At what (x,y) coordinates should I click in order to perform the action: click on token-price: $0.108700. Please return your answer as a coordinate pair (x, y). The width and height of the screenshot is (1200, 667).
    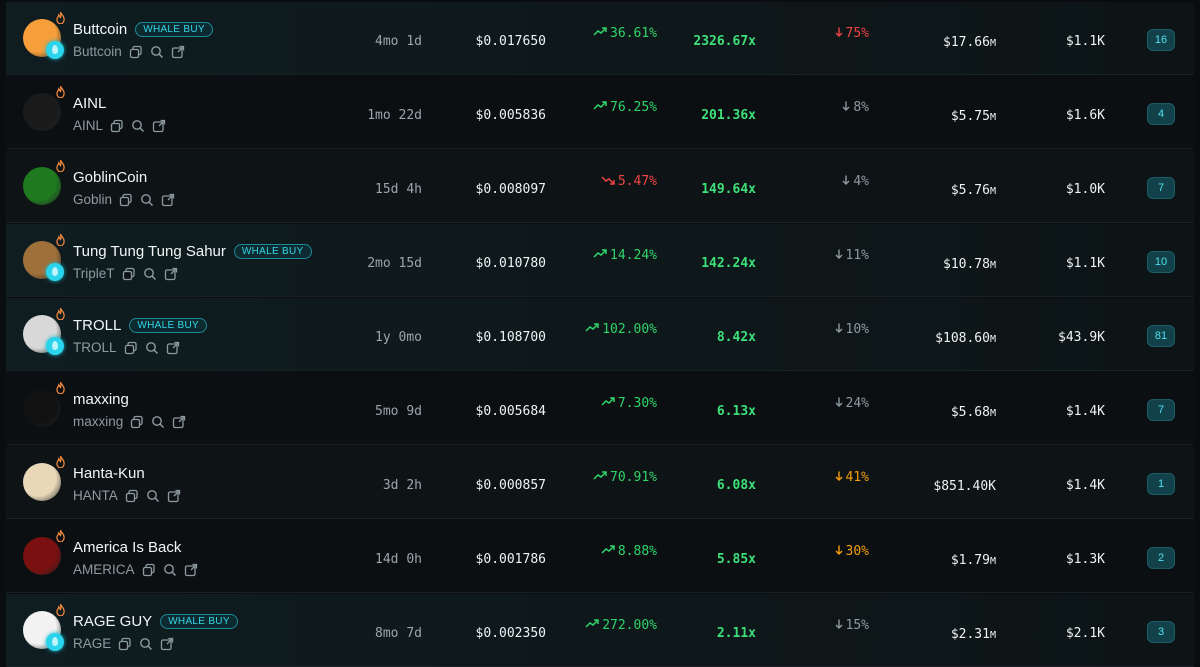
    Looking at the image, I should click on (510, 337).